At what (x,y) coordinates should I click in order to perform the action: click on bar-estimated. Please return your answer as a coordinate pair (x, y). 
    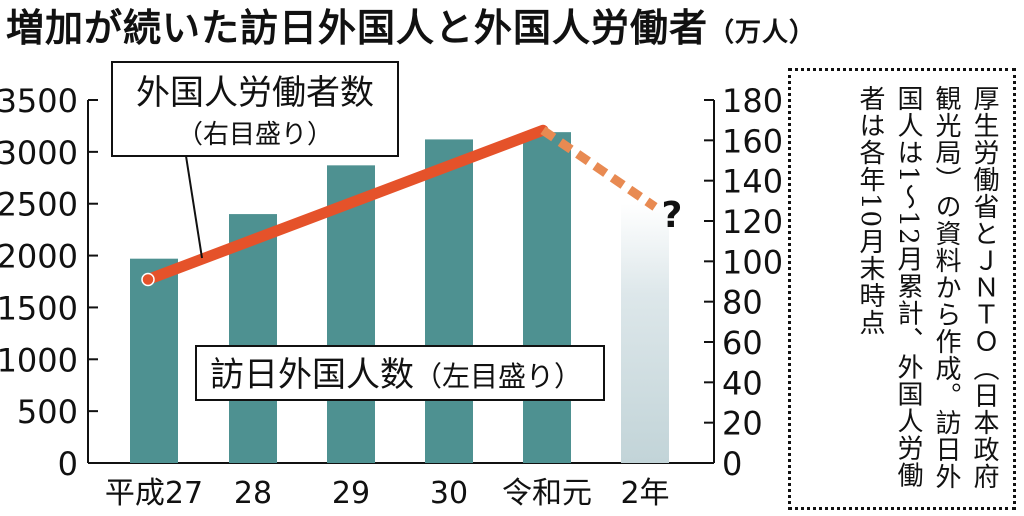
    Looking at the image, I should click on (645, 333).